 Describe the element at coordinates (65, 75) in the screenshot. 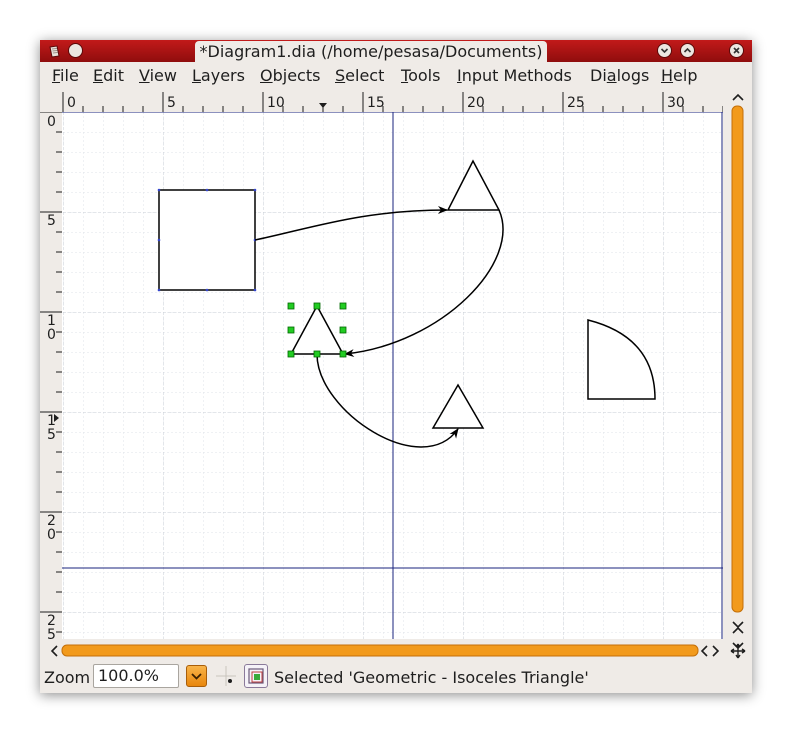

I see `menu-file: File` at that location.